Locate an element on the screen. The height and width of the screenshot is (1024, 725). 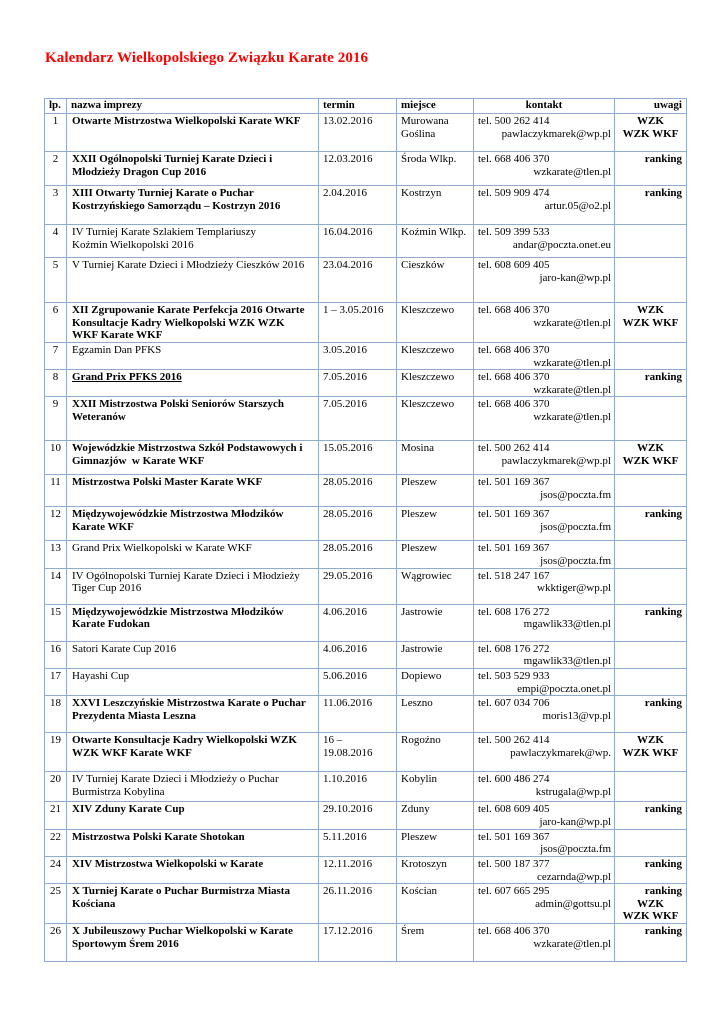
date-cell: 23.04.2016 is located at coordinates (357, 280).